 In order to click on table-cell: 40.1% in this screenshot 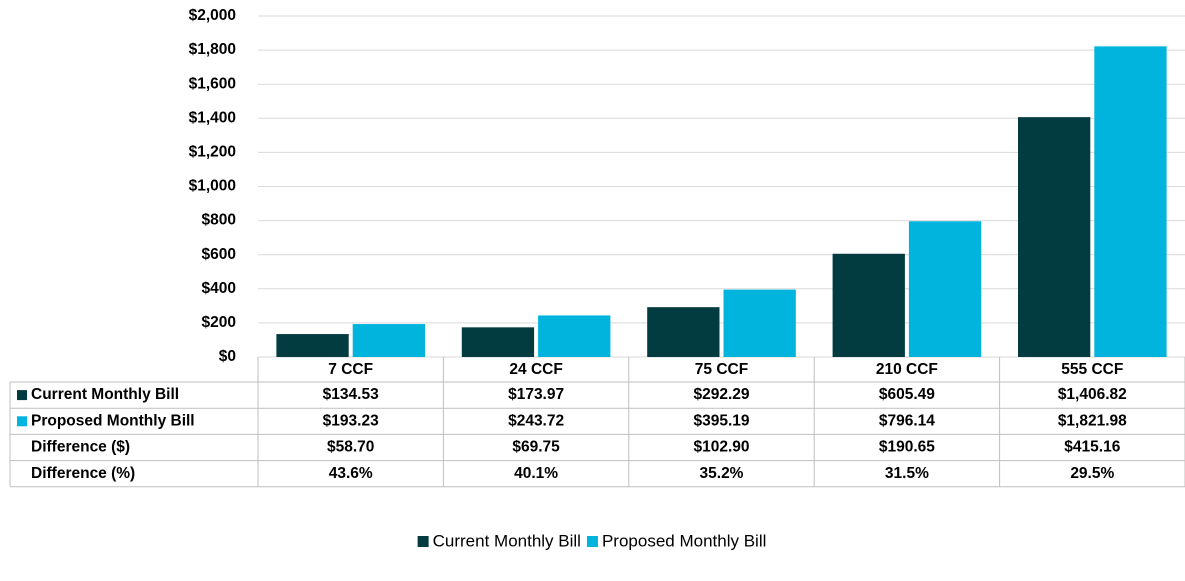, I will do `click(536, 473)`.